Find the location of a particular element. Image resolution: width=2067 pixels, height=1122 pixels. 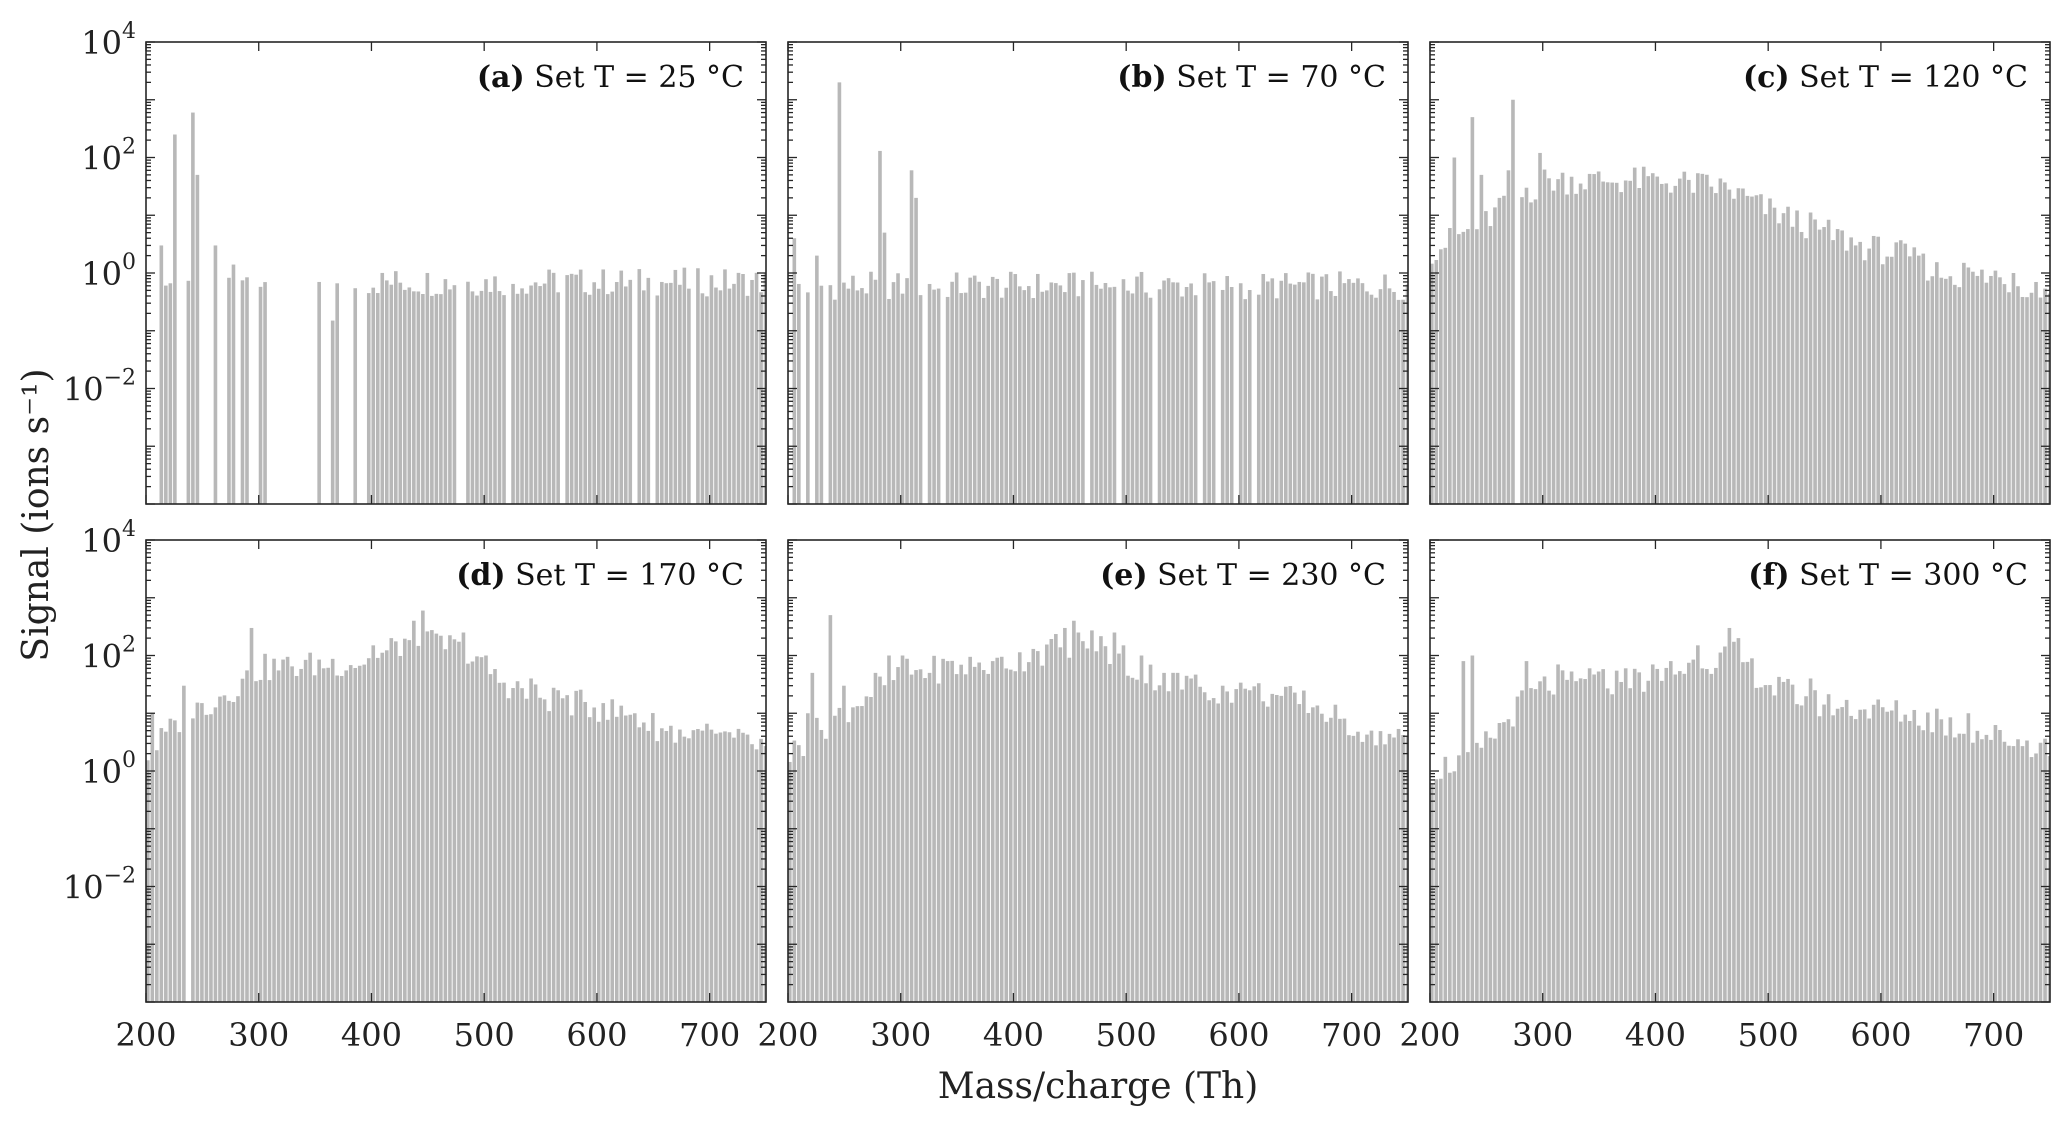

chart-panel: (a) Set T = 25 °C 104 102 100 10−2 is located at coordinates (415, 262).